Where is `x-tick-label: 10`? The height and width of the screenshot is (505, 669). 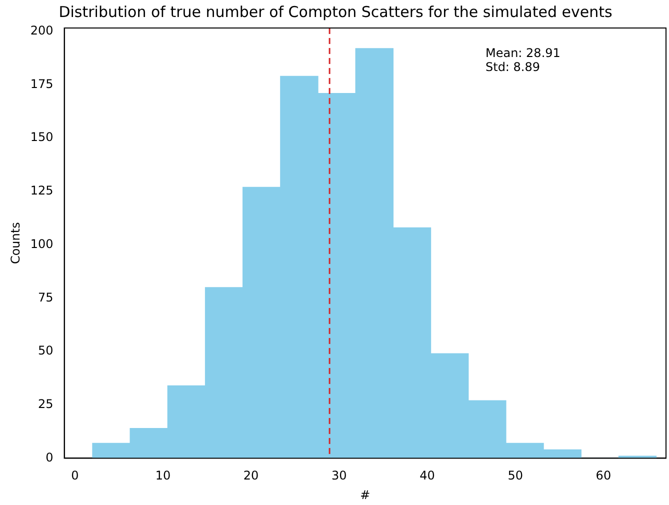 x-tick-label: 10 is located at coordinates (163, 475).